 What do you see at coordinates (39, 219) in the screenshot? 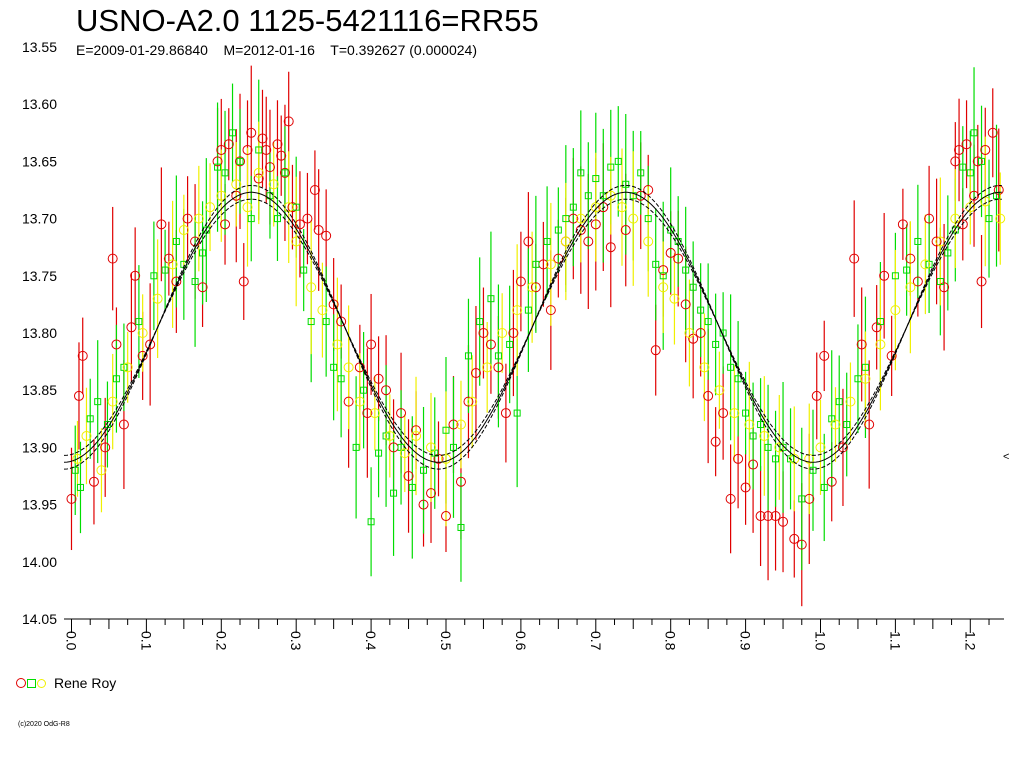
I see `y-tick-label: 13.70` at bounding box center [39, 219].